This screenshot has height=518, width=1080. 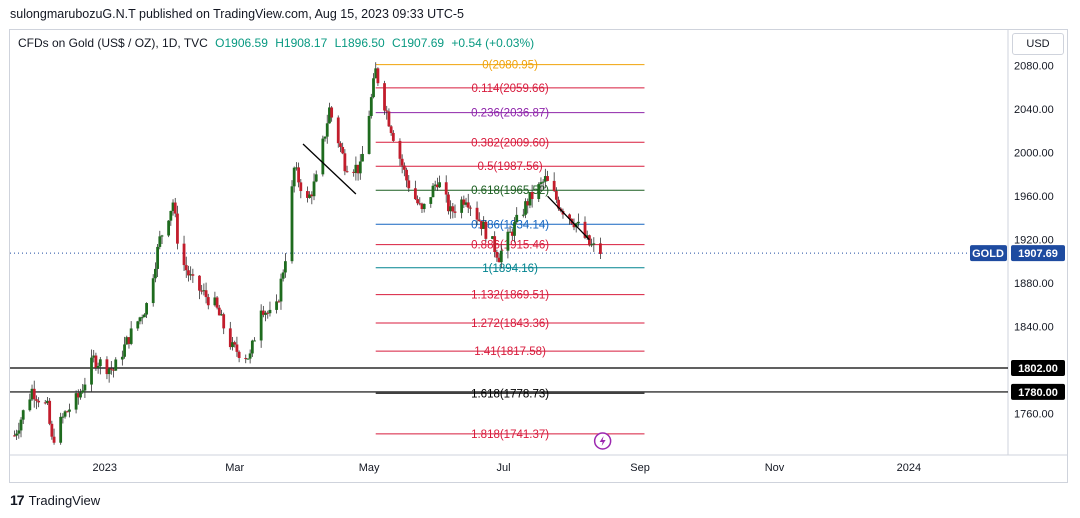 What do you see at coordinates (510, 352) in the screenshot?
I see `fib-level-label: 1.41(1817.58)` at bounding box center [510, 352].